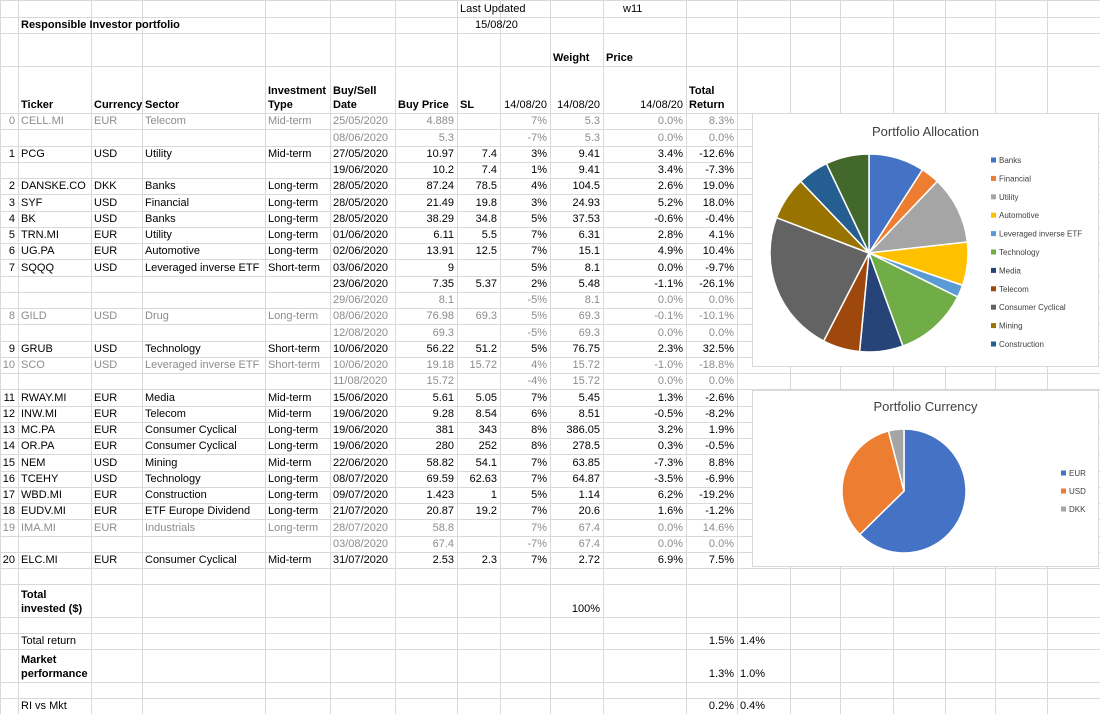 Image resolution: width=1100 pixels, height=714 pixels. I want to click on cell: Mid-term, so click(290, 397).